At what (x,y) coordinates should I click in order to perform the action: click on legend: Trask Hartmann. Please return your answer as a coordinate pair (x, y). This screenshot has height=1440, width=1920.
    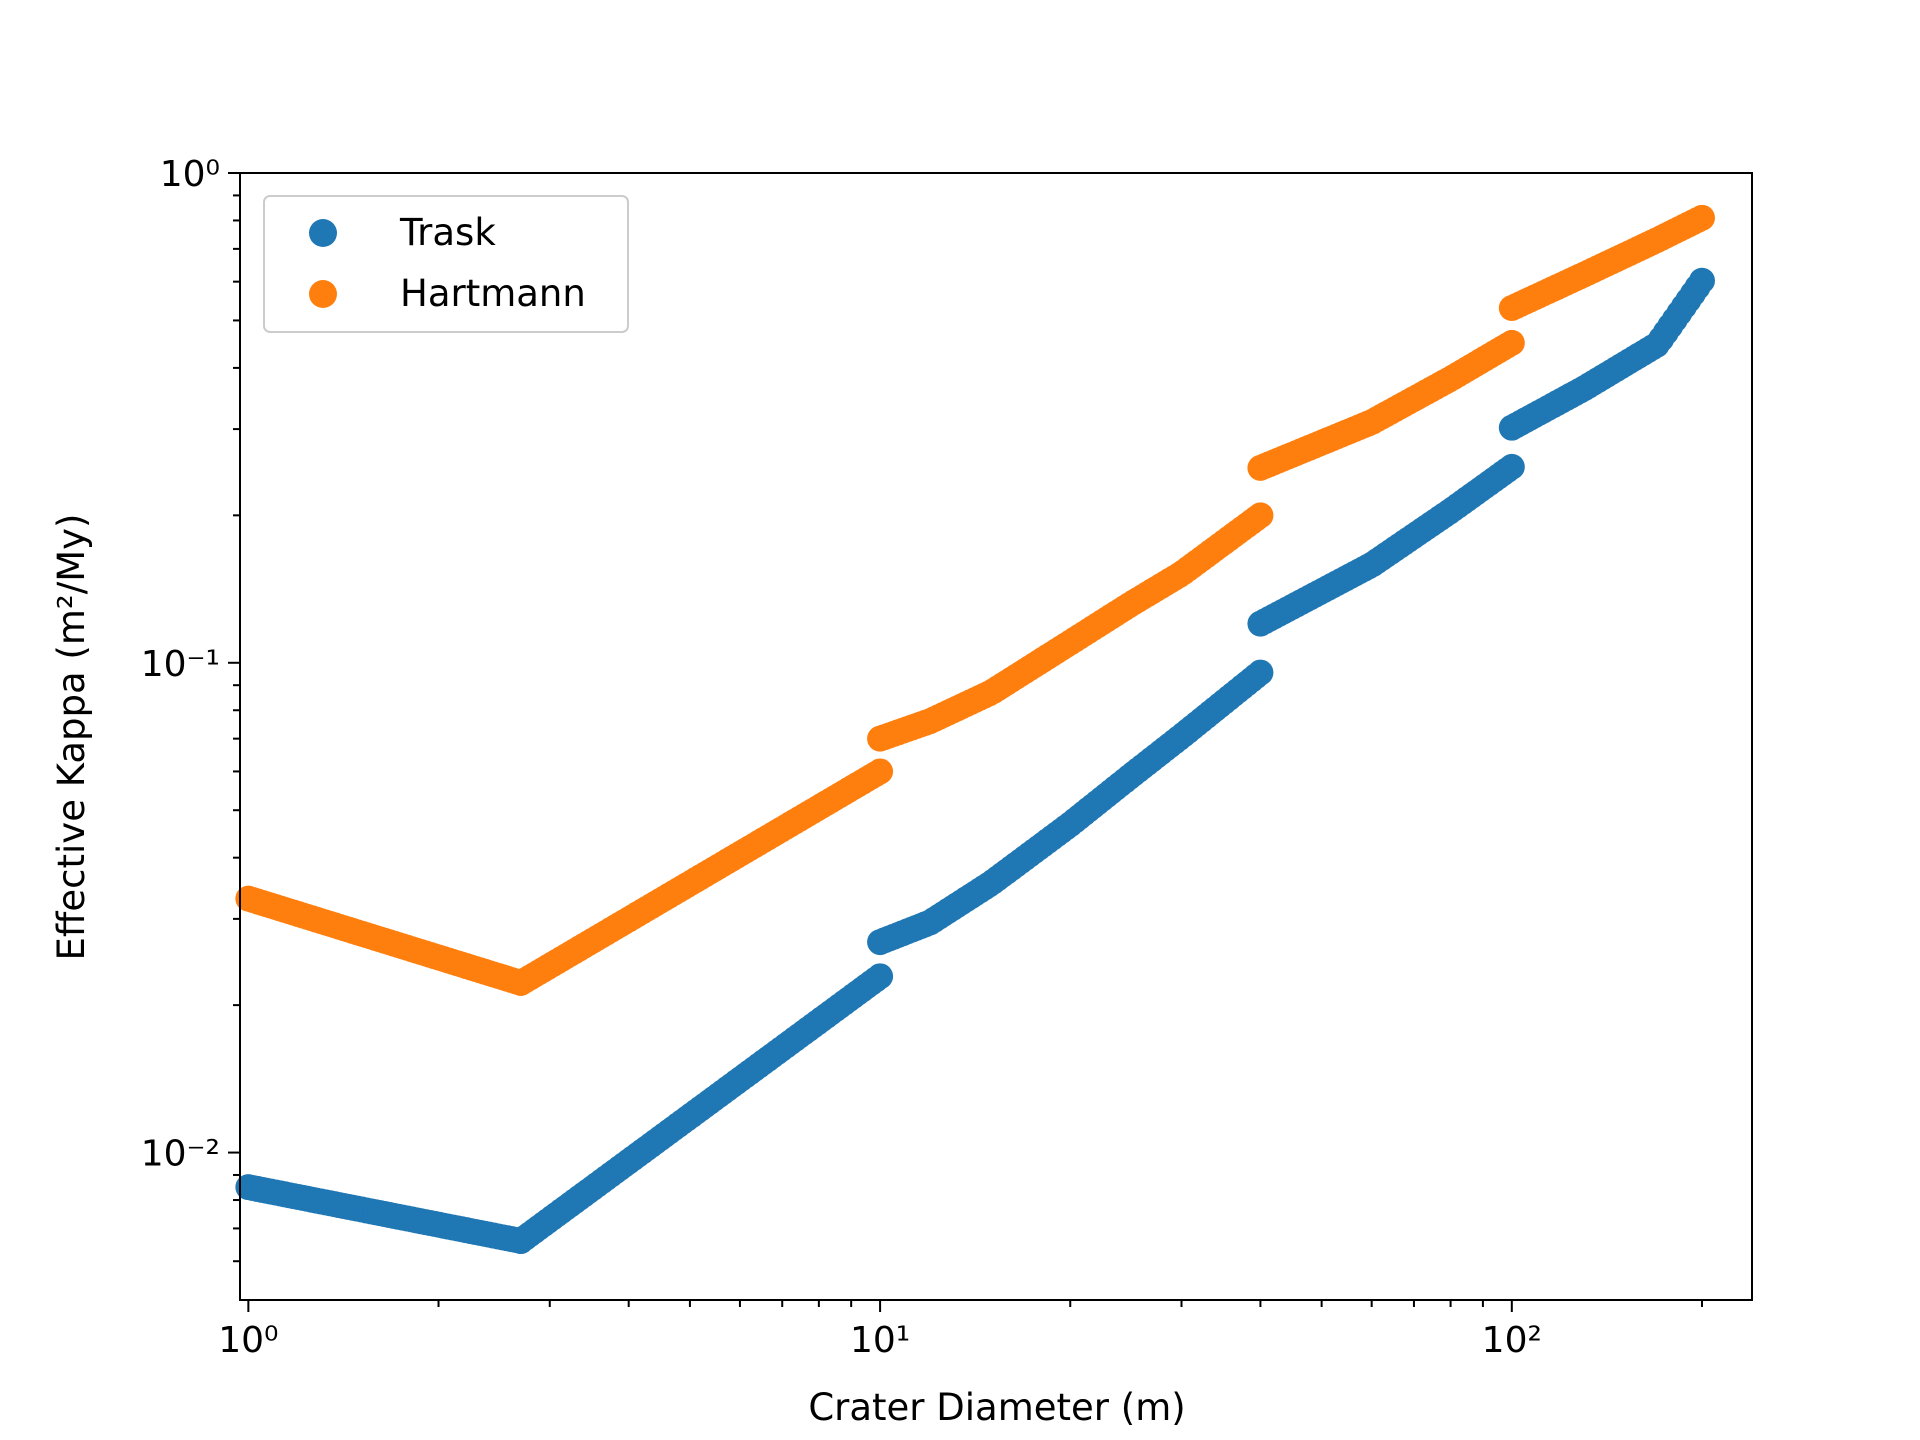
    Looking at the image, I should click on (446, 264).